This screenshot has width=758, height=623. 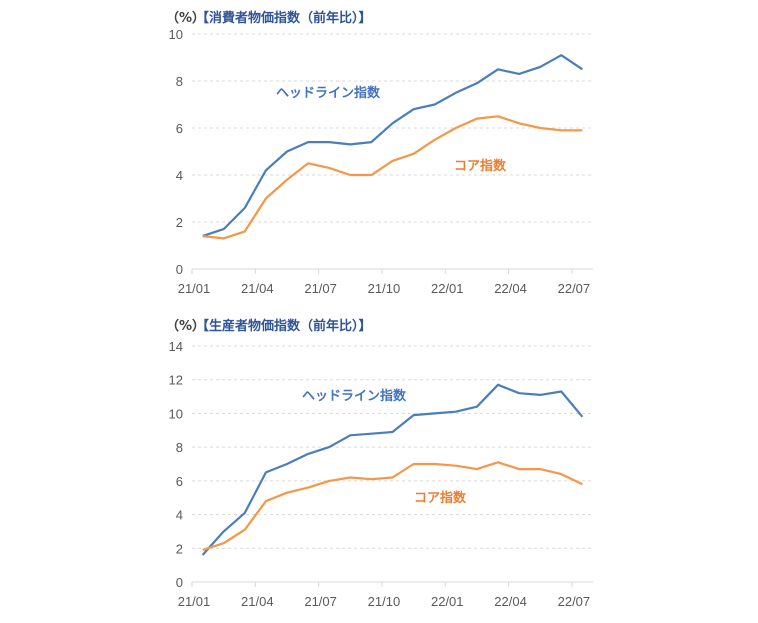 I want to click on ppi-x-tick-label: 22/01, so click(x=447, y=601).